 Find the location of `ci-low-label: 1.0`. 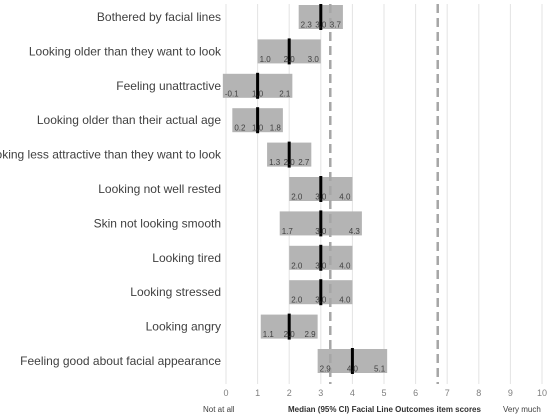

ci-low-label: 1.0 is located at coordinates (266, 59).